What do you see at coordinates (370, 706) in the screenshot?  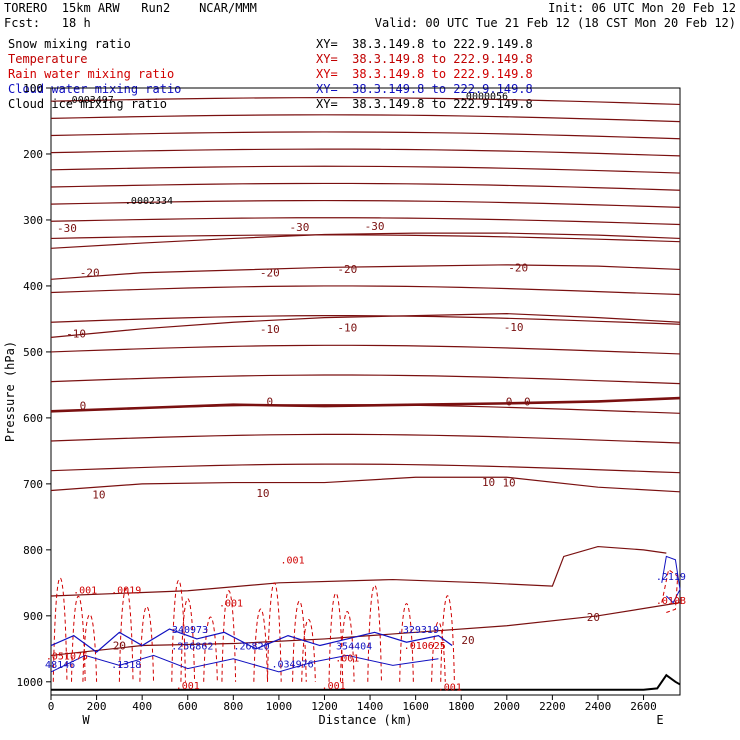 I see `x-tick-label: 1400` at bounding box center [370, 706].